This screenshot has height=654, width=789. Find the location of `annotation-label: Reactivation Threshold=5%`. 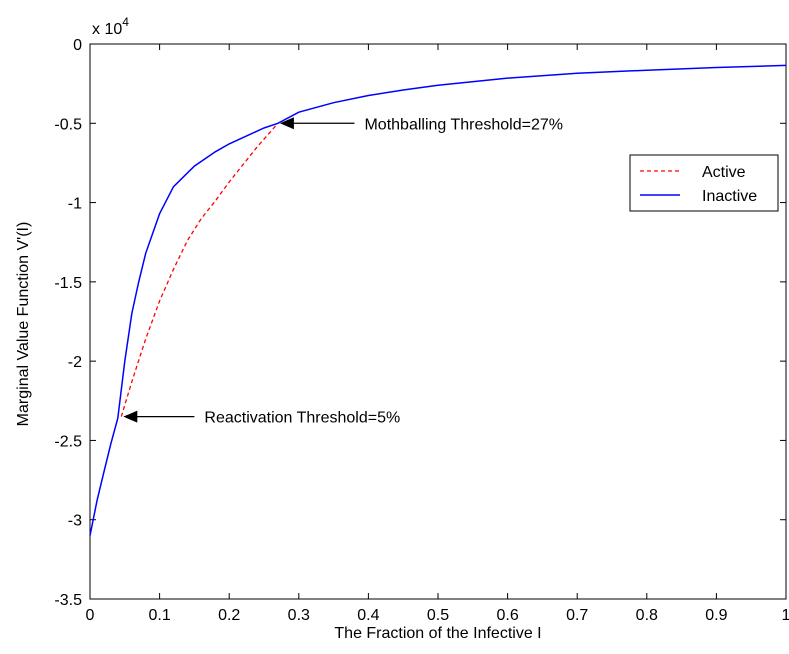

annotation-label: Reactivation Threshold=5% is located at coordinates (302, 418).